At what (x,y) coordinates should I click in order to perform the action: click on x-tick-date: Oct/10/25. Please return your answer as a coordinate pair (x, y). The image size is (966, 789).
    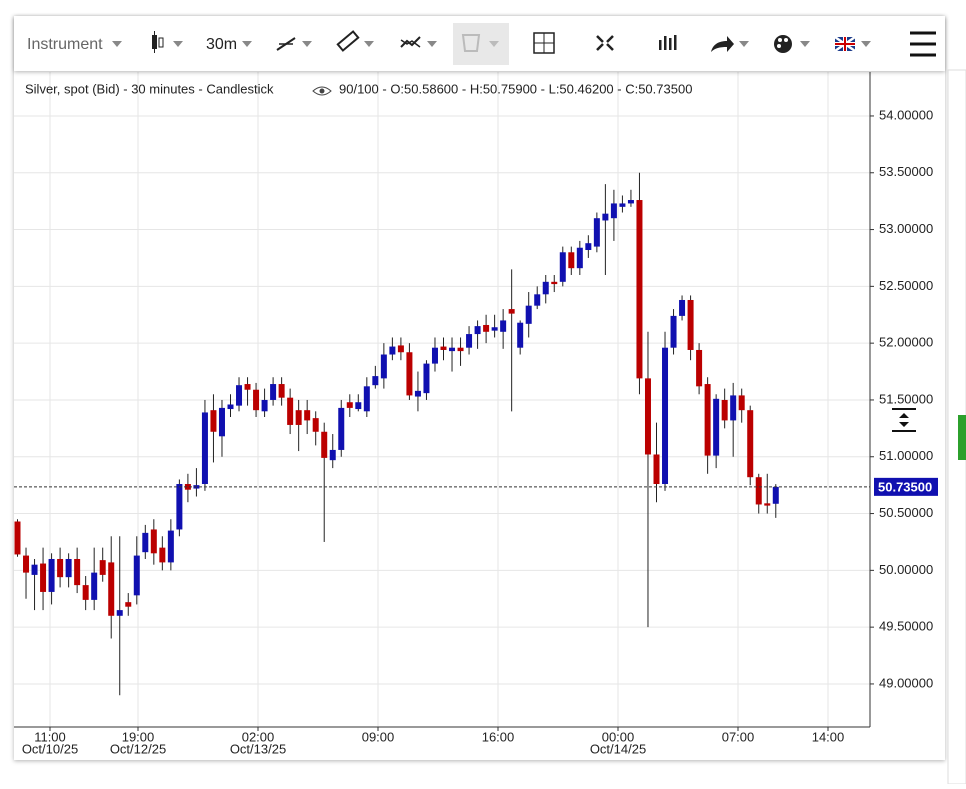
    Looking at the image, I should click on (50, 748).